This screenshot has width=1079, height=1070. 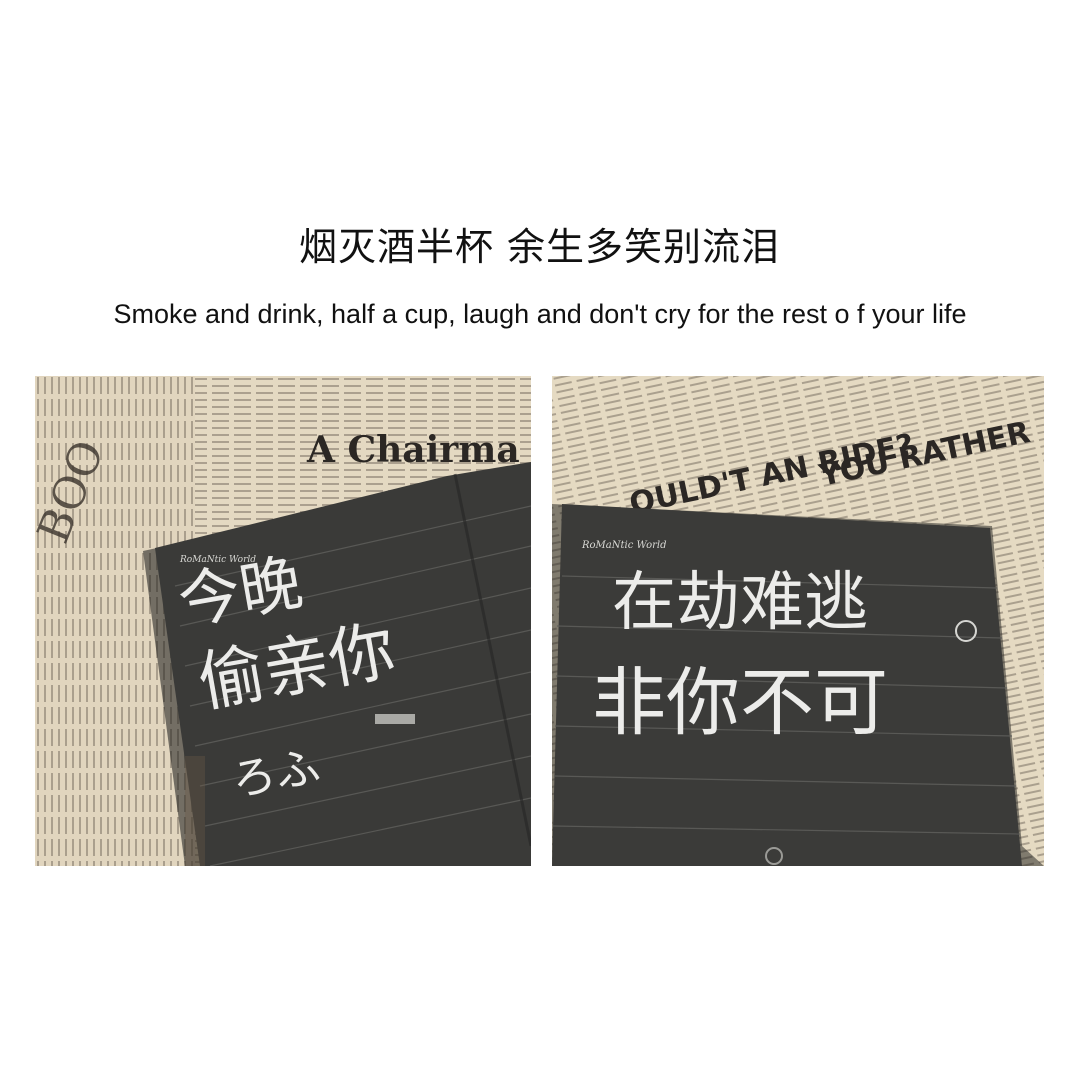 I want to click on page-title: 烟灭酒半杯 余生多笑别流泪, so click(x=539, y=247).